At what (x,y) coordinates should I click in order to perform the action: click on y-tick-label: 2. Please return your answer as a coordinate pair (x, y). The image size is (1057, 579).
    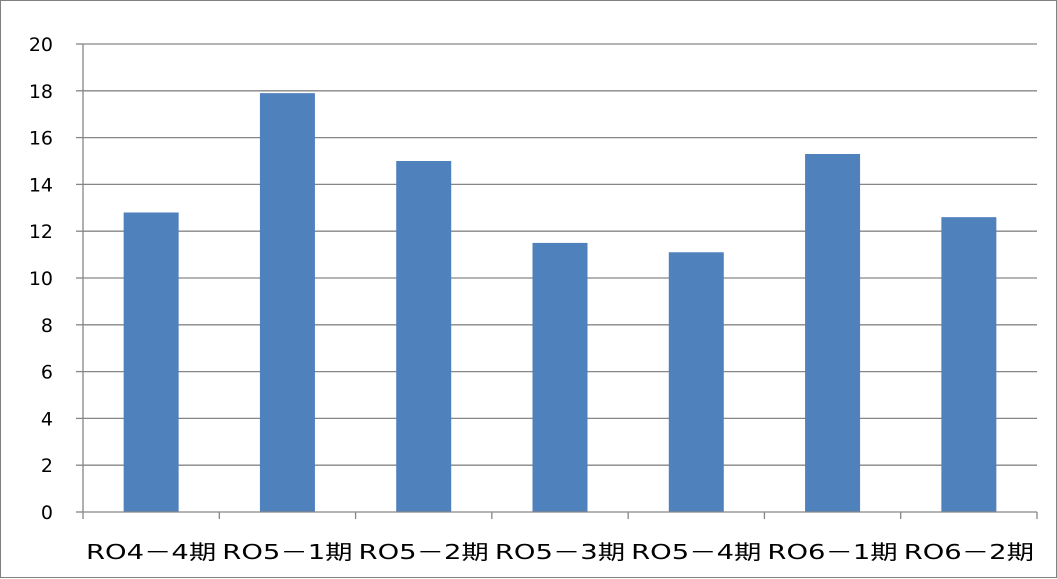
    Looking at the image, I should click on (47, 466).